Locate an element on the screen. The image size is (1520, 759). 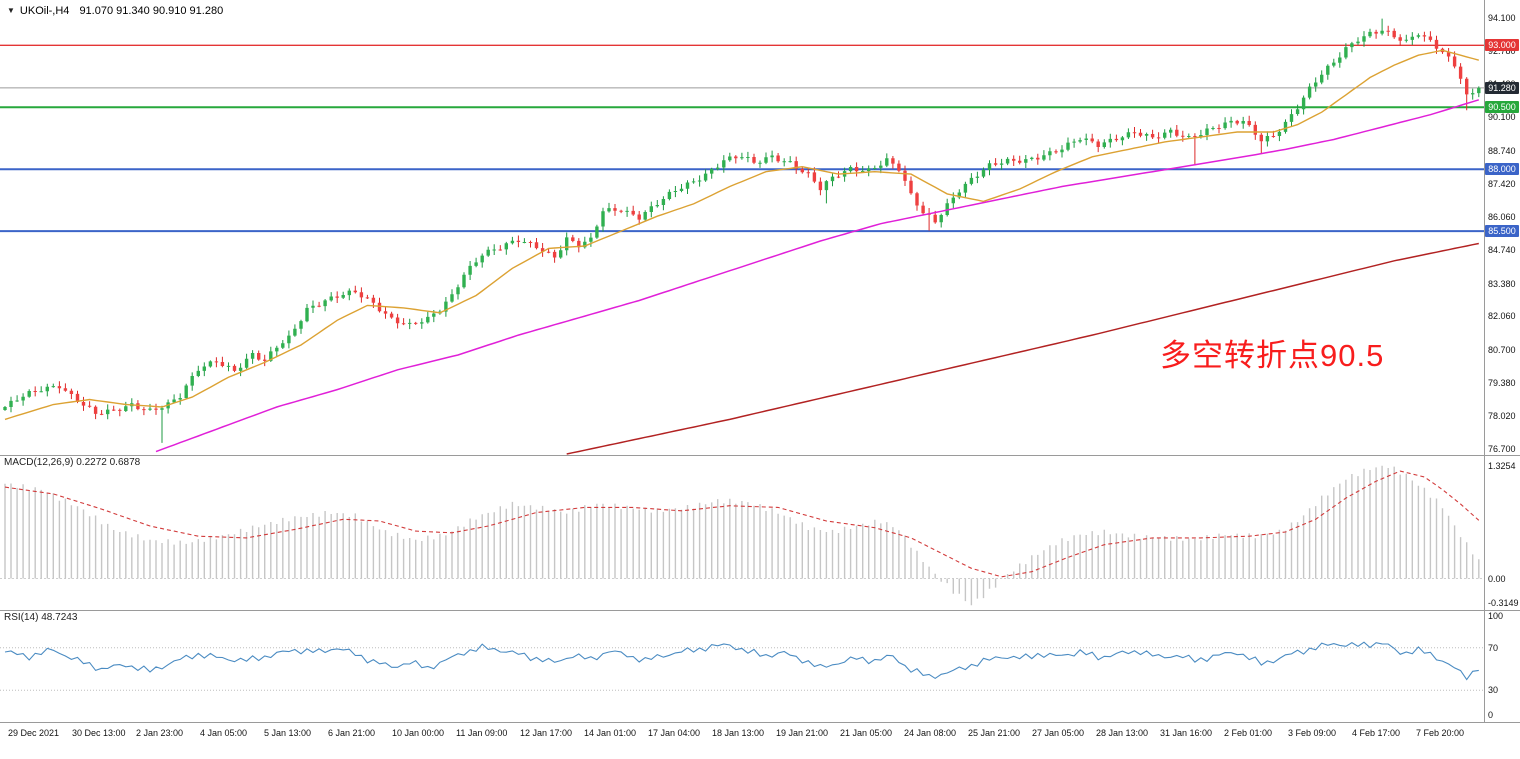
macd-tick-label: 1.3254 is located at coordinates (1502, 466).